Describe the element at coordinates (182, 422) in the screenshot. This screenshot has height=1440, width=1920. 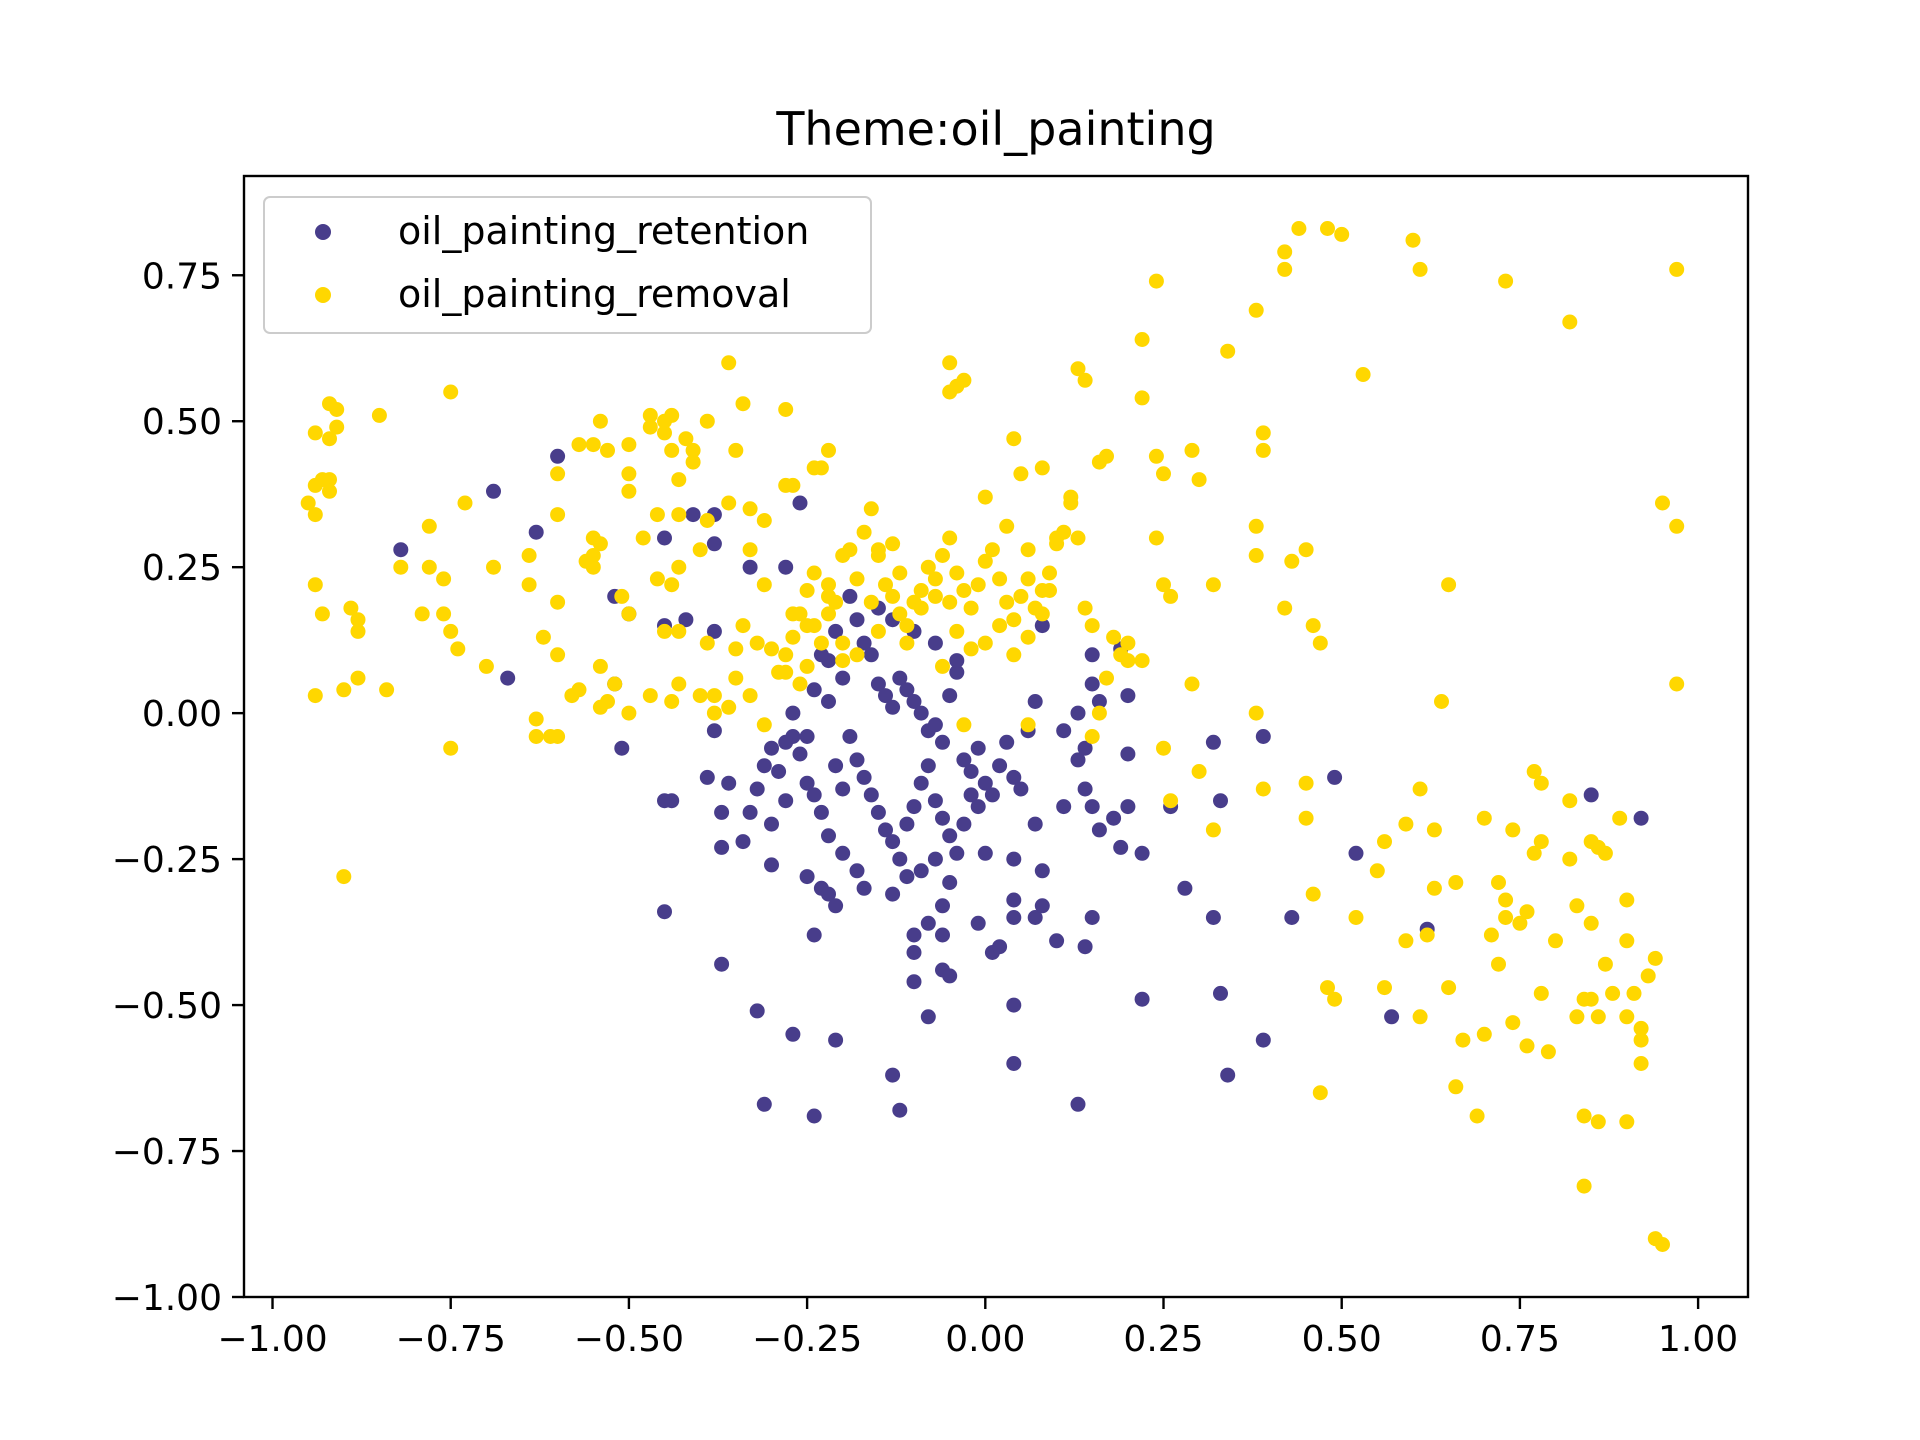
I see `y-tick-label: 0.50` at that location.